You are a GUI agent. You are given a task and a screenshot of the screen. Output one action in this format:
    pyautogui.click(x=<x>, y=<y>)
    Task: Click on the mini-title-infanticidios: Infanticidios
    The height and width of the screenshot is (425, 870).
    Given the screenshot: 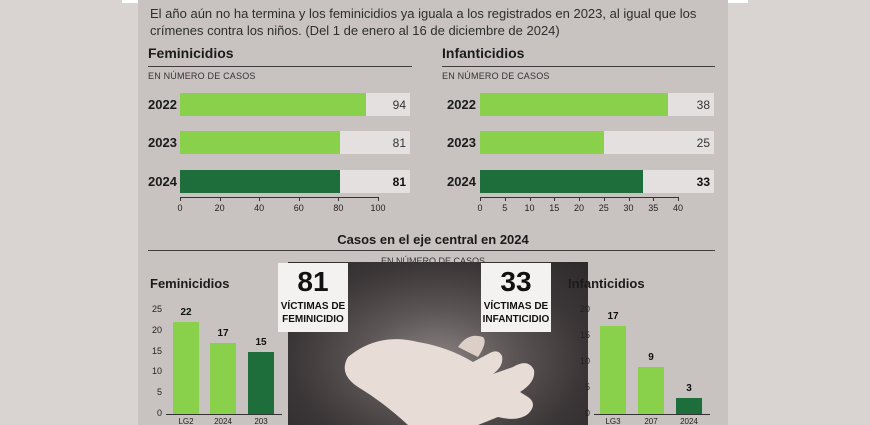 What is the action you would take?
    pyautogui.click(x=606, y=283)
    